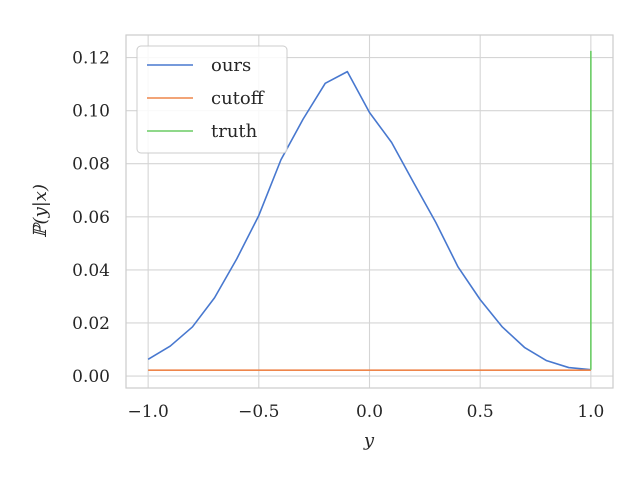 The image size is (640, 480). Describe the element at coordinates (40, 211) in the screenshot. I see `y-axis-label: ℙ(y|x)` at that location.